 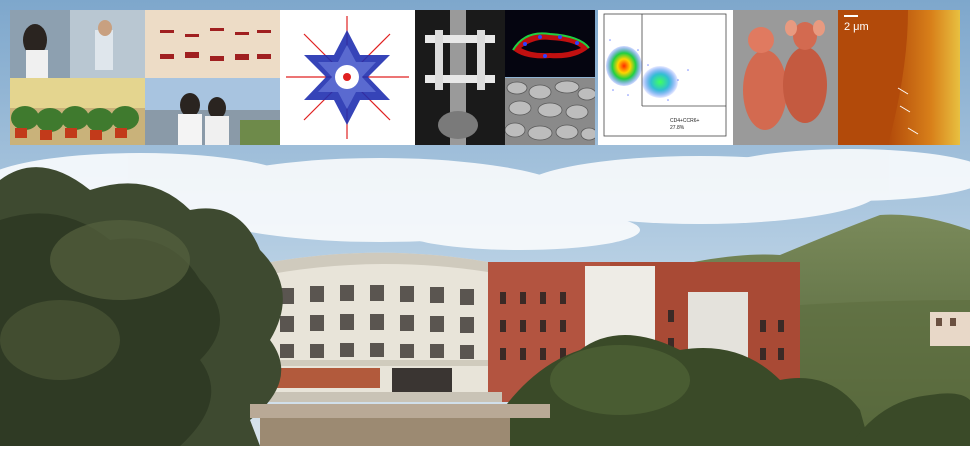 I want to click on panel-flow-cytometry: CD4+CCR6+ 27.8%, so click(x=665, y=77).